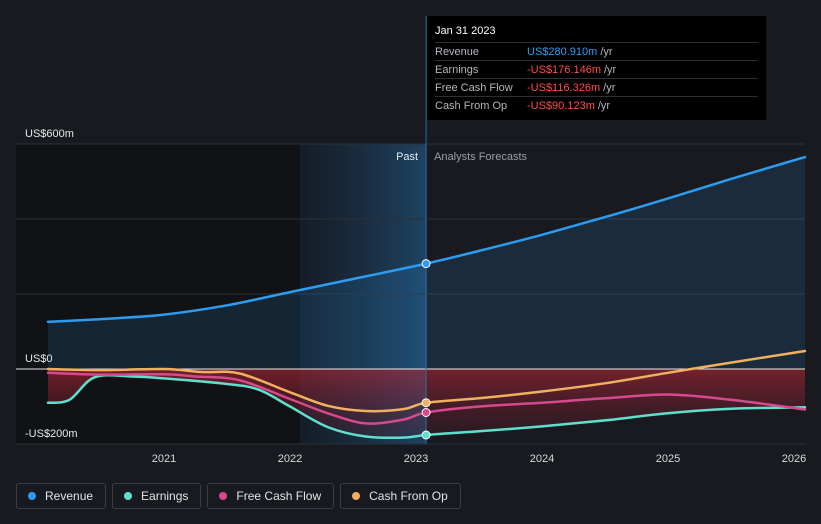  I want to click on earnings-line, so click(426, 407).